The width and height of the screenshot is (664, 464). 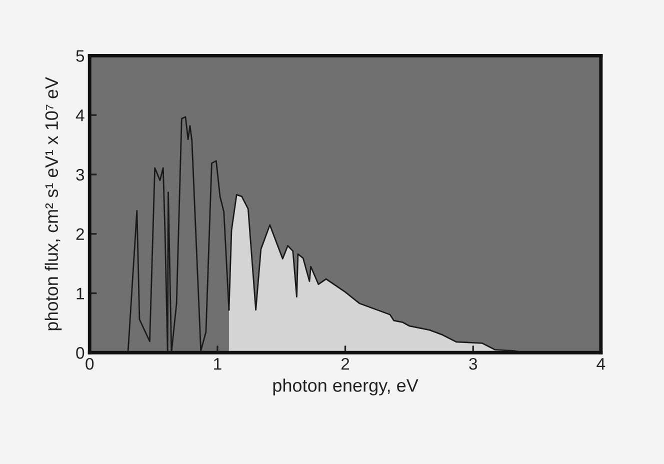 What do you see at coordinates (345, 387) in the screenshot?
I see `x-axis-title: photon energy, eV` at bounding box center [345, 387].